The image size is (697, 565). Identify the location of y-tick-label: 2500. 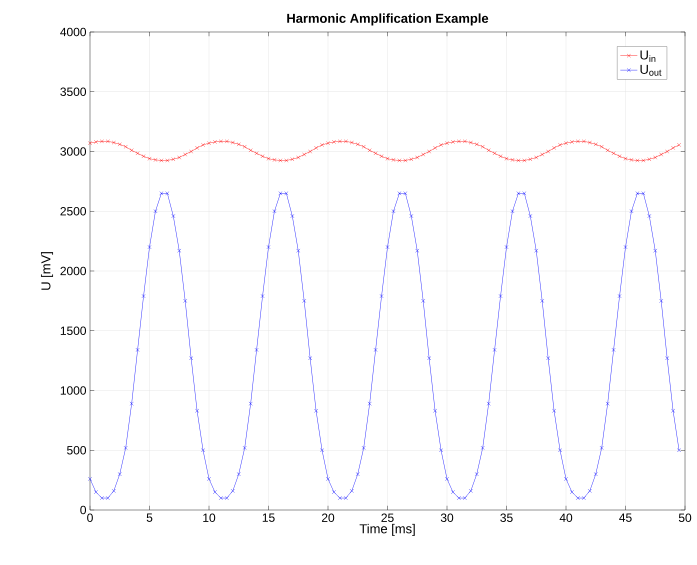
(73, 211).